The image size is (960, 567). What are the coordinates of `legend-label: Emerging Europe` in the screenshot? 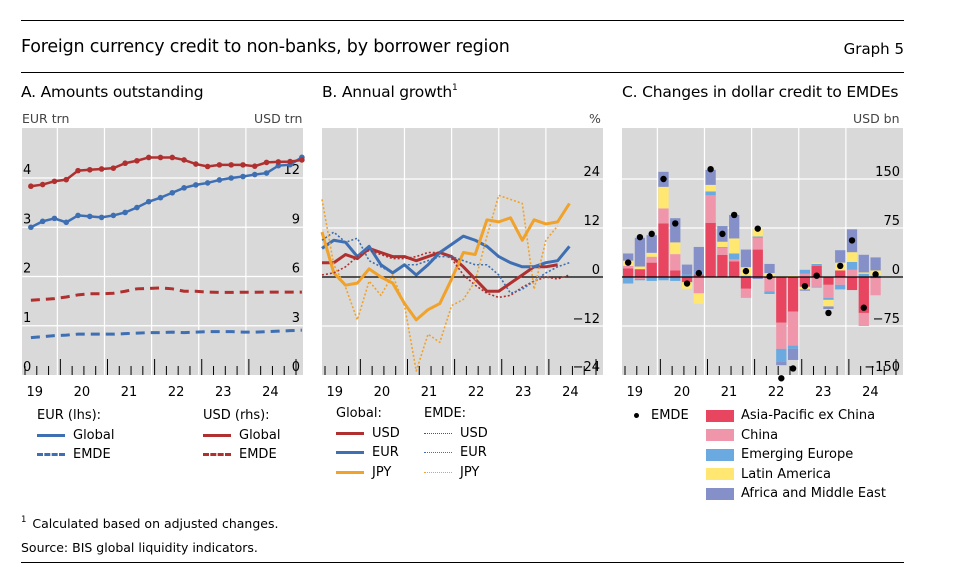 It's located at (797, 454).